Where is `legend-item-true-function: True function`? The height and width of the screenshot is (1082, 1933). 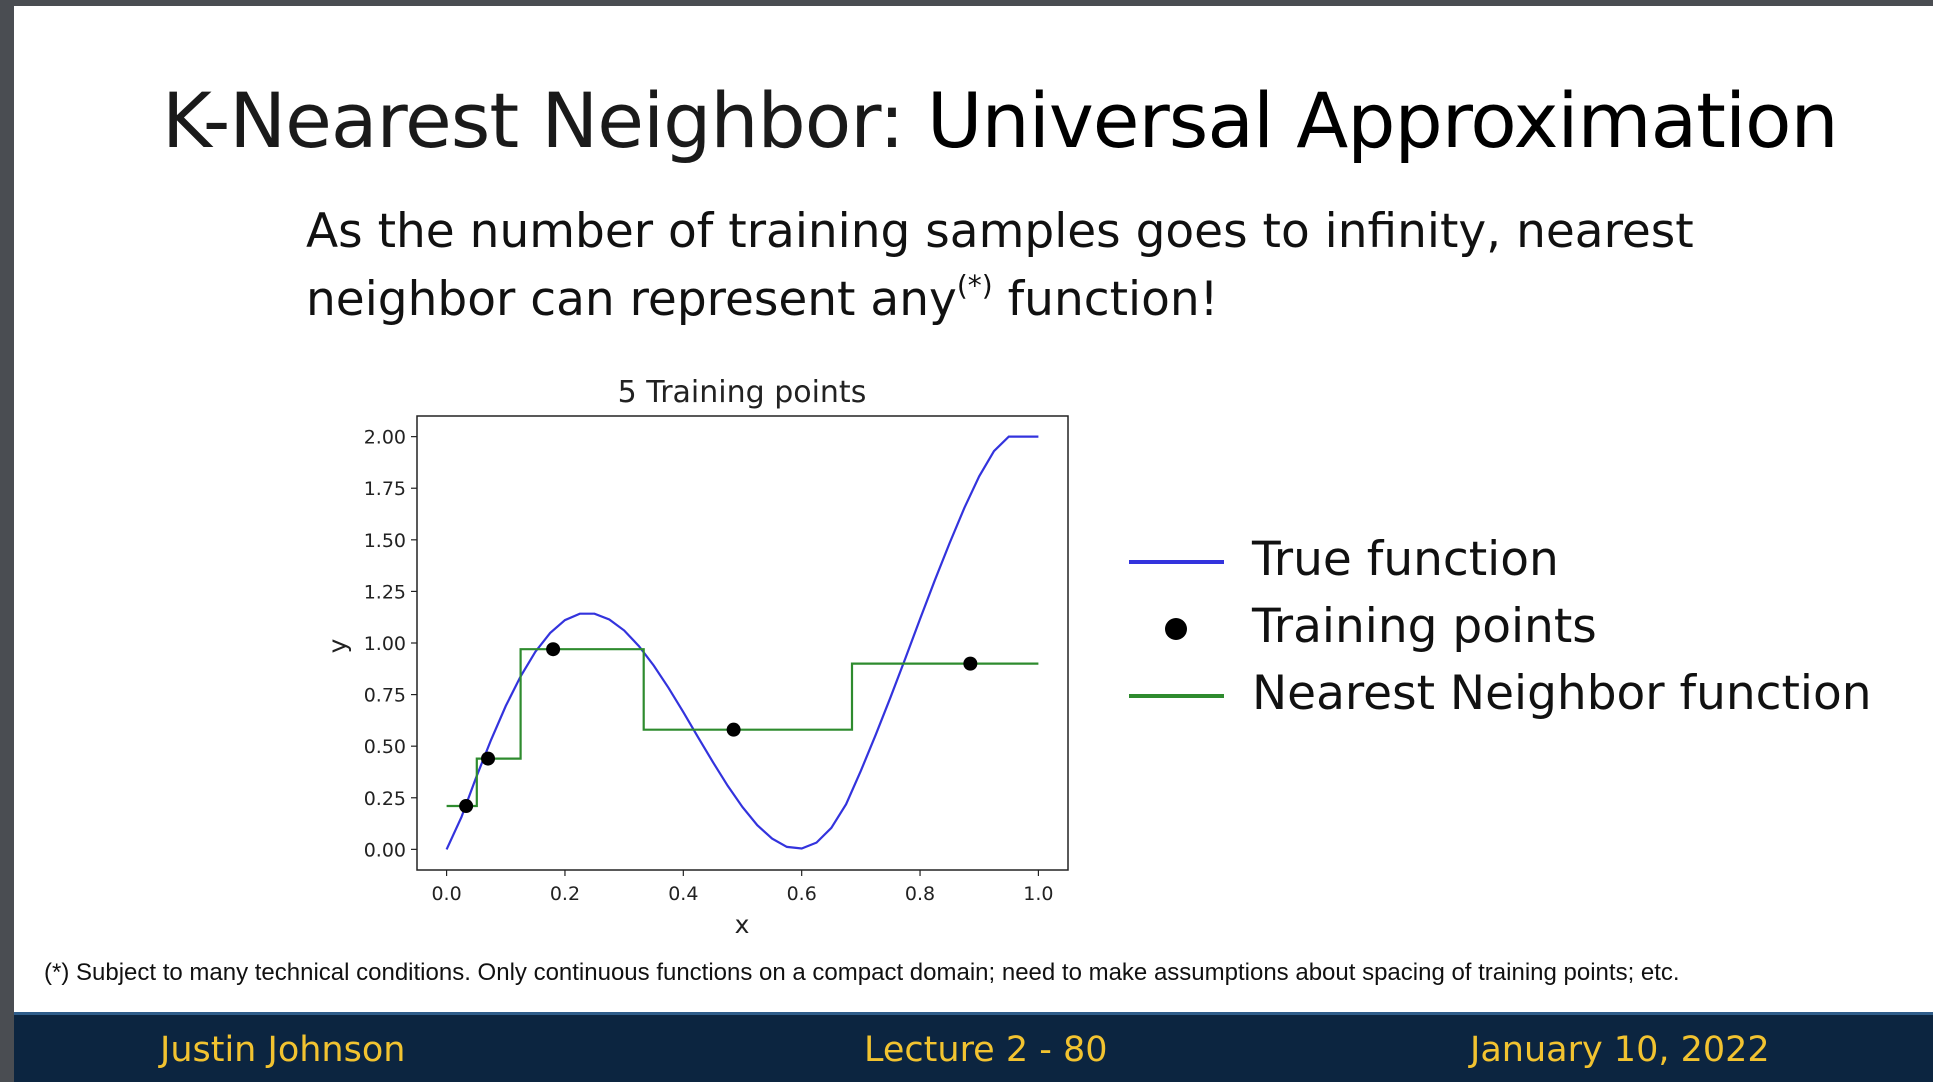
legend-item-true-function: True function is located at coordinates (1489, 561).